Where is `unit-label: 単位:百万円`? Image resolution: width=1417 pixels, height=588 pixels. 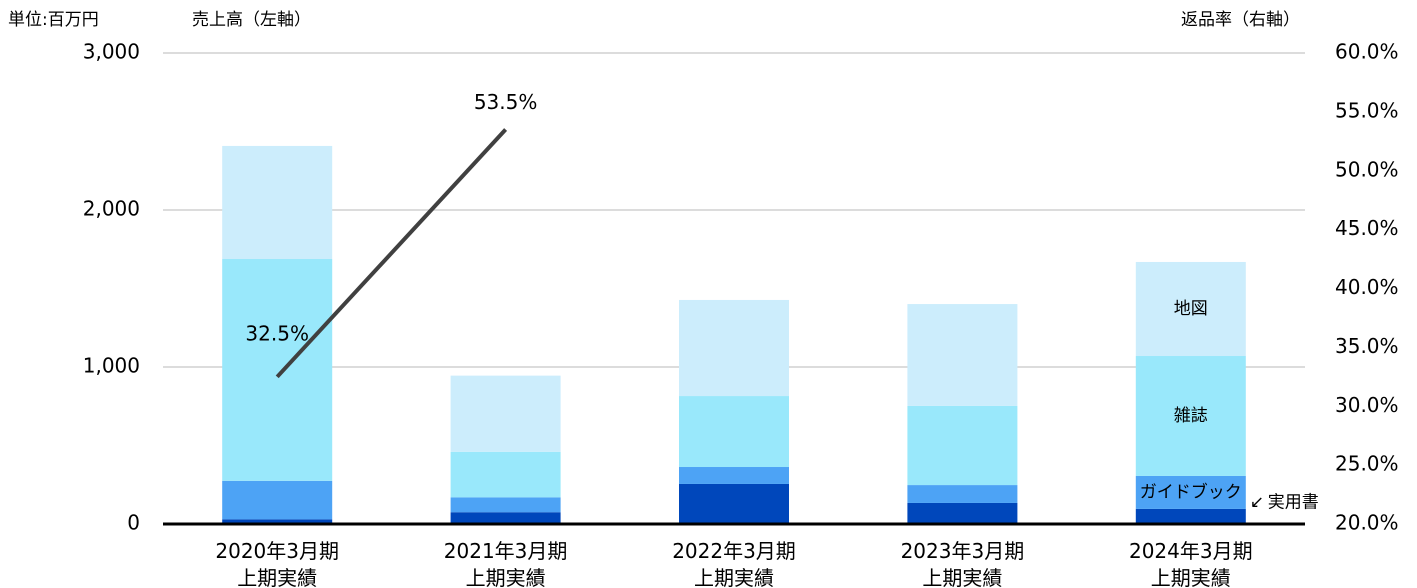
unit-label: 単位:百万円 is located at coordinates (53, 20).